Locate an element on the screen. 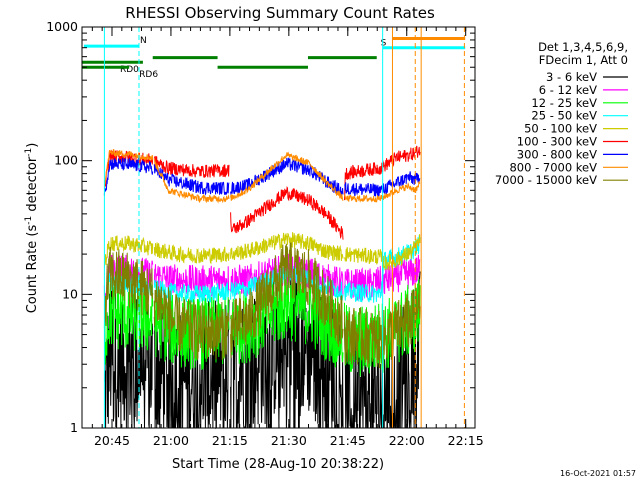 This screenshot has width=640, height=480. interval-label: RD0 is located at coordinates (129, 70).